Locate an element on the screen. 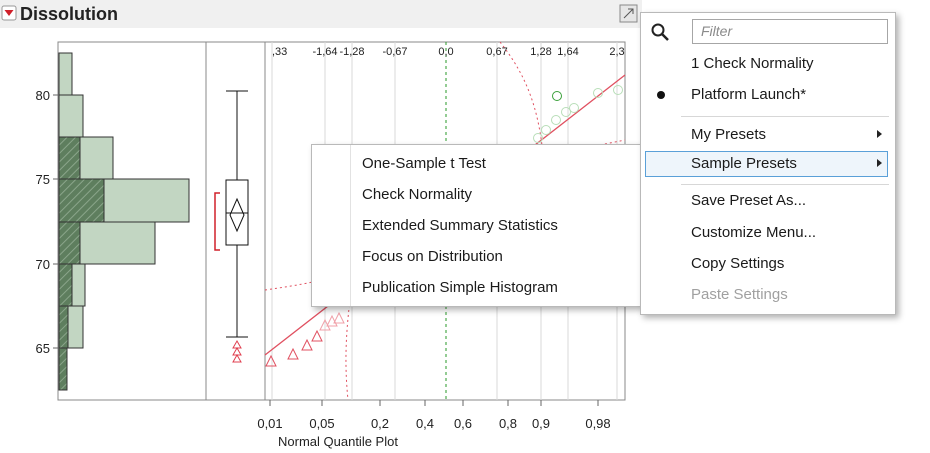 The height and width of the screenshot is (453, 930). bottom-axis-label: 0,4 is located at coordinates (425, 423).